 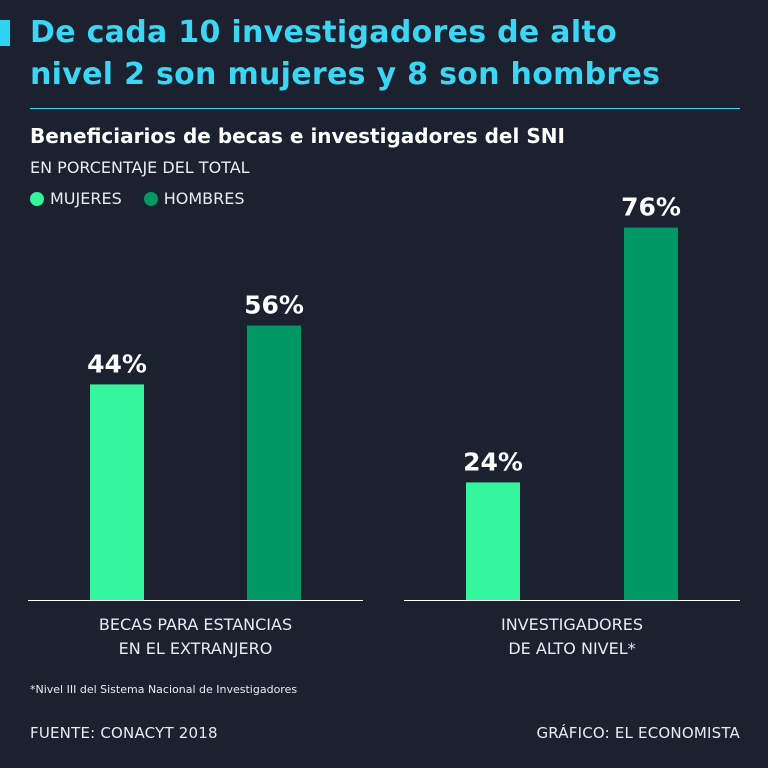 What do you see at coordinates (345, 74) in the screenshot?
I see `headline-line-2: nivel 2 son mujeres y 8 son hombres` at bounding box center [345, 74].